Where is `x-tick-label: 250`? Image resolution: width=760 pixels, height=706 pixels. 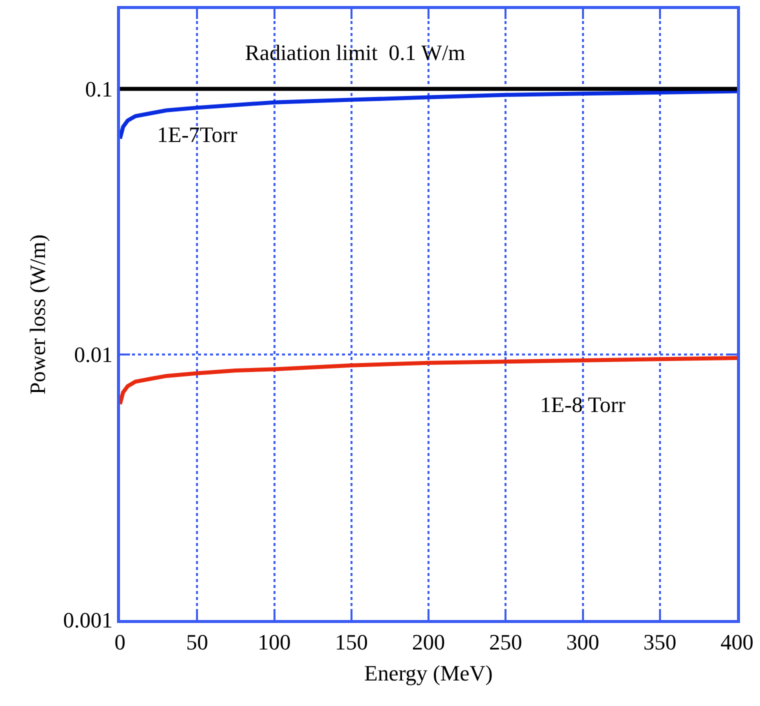
x-tick-label: 250 is located at coordinates (505, 641).